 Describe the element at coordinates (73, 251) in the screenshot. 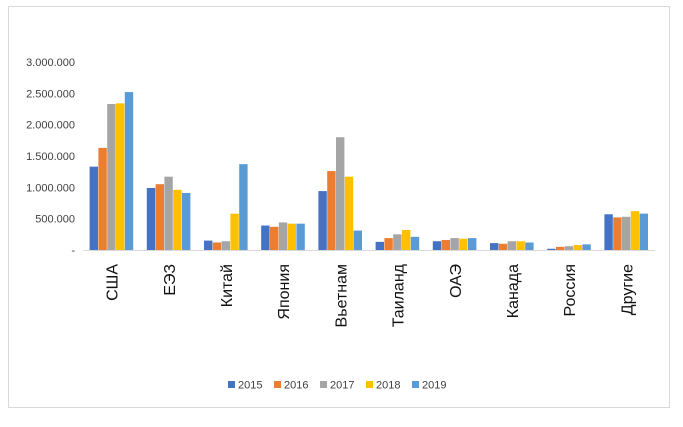

I see `y-tick-label: -` at that location.